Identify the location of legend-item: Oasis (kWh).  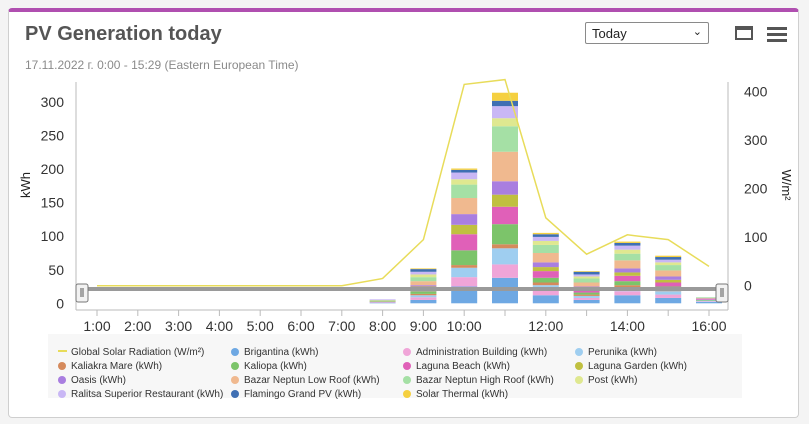
(92, 381).